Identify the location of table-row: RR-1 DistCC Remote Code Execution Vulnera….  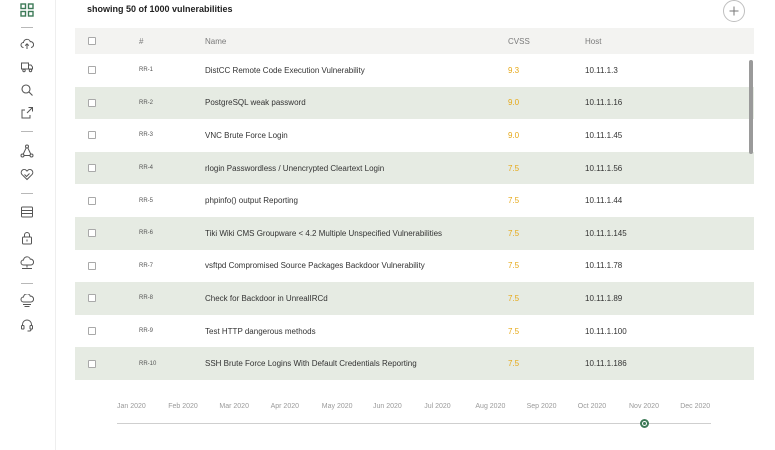
(414, 70).